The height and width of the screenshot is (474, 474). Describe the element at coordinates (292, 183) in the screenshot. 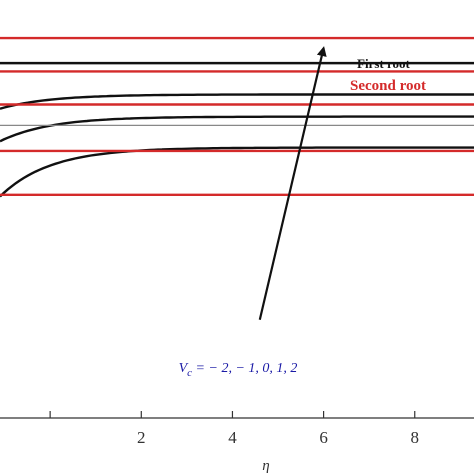

I see `annotation-arrow` at that location.